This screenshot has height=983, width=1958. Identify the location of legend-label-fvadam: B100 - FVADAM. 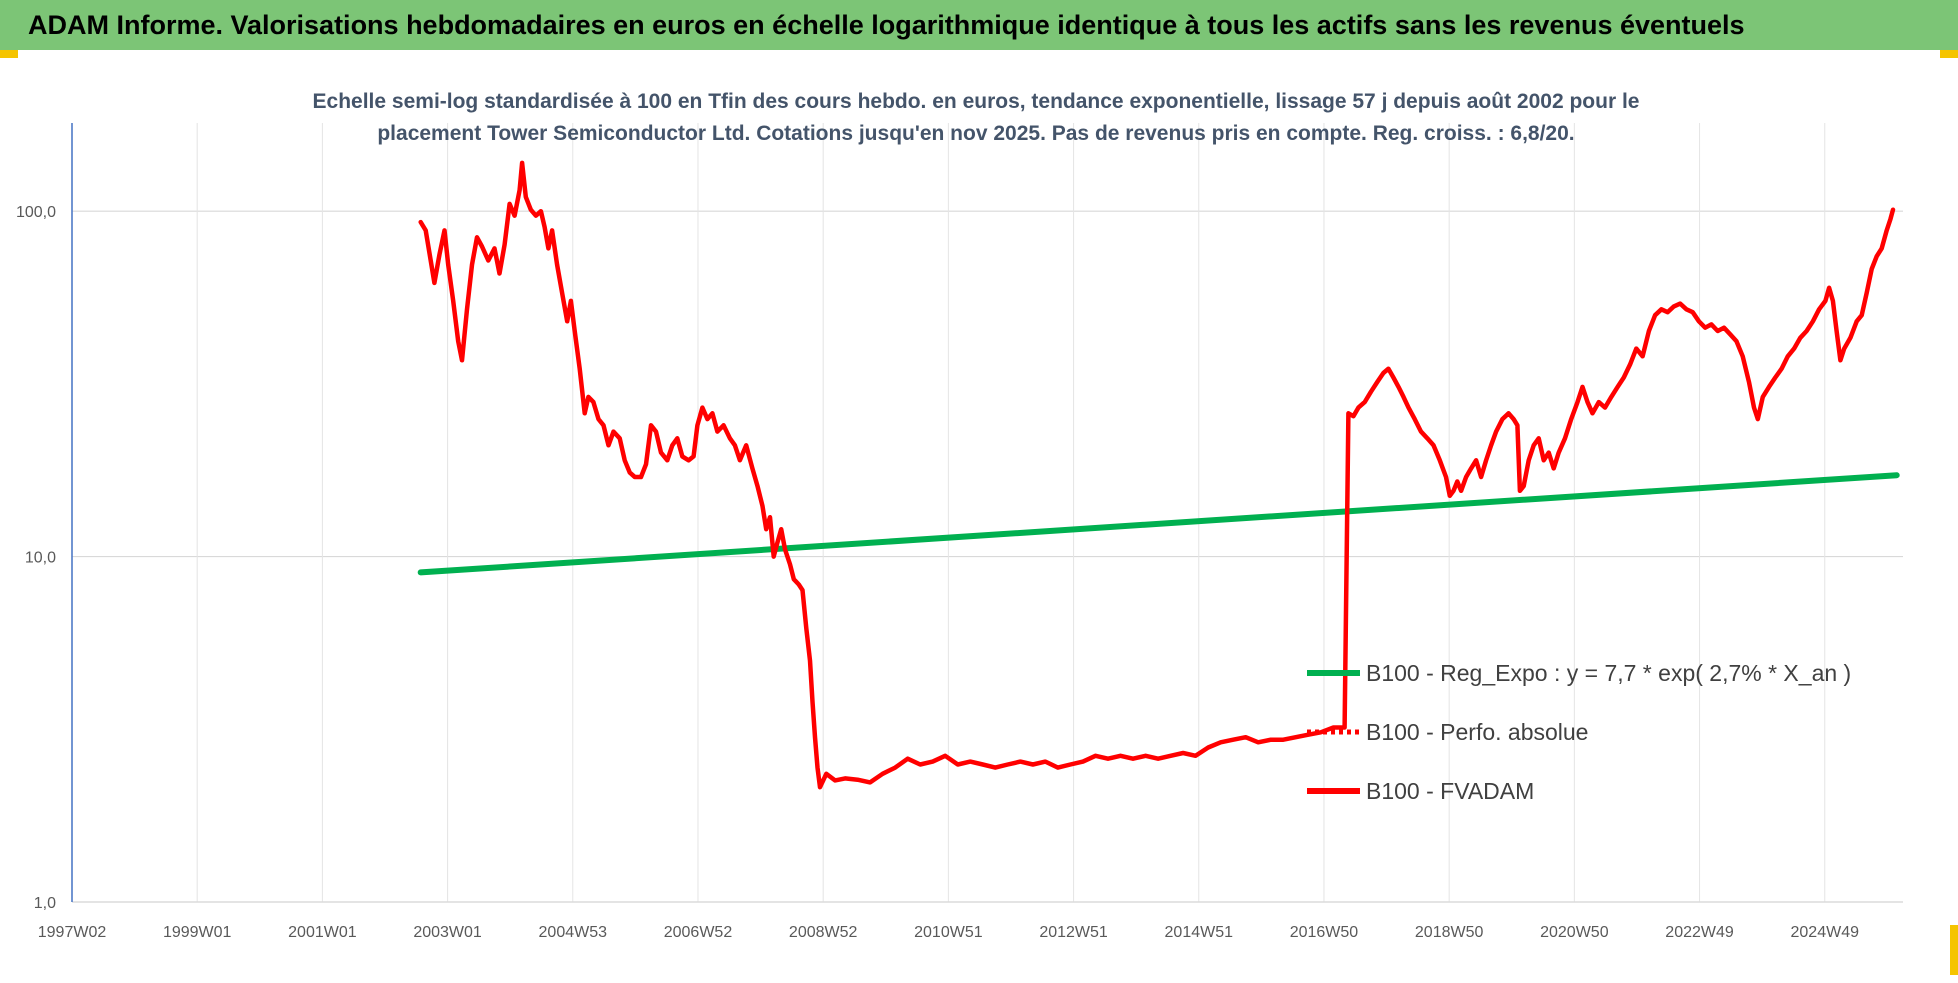
(1450, 791).